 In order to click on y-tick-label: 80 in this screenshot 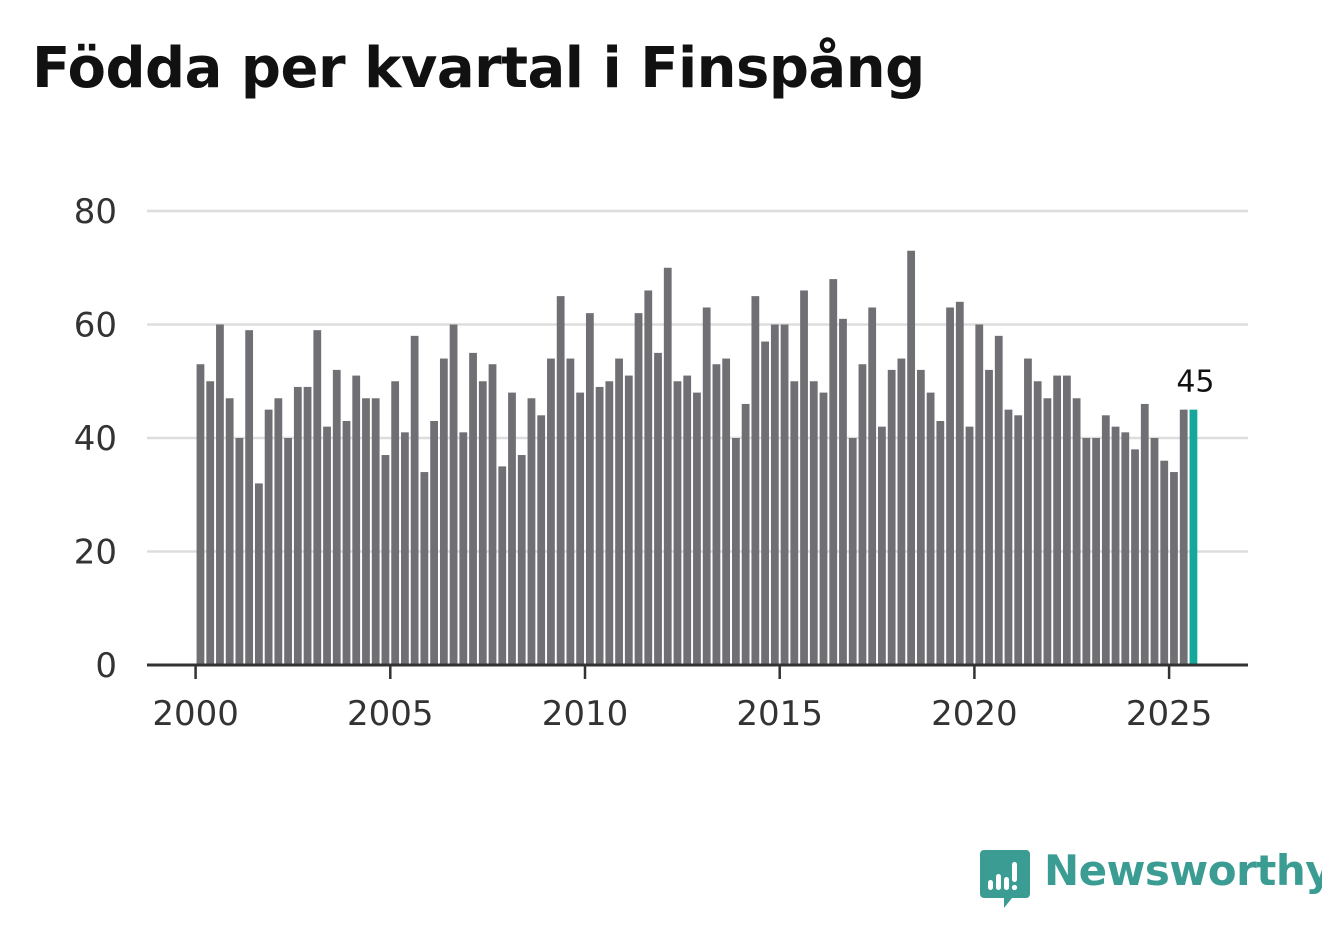, I will do `click(95, 212)`.